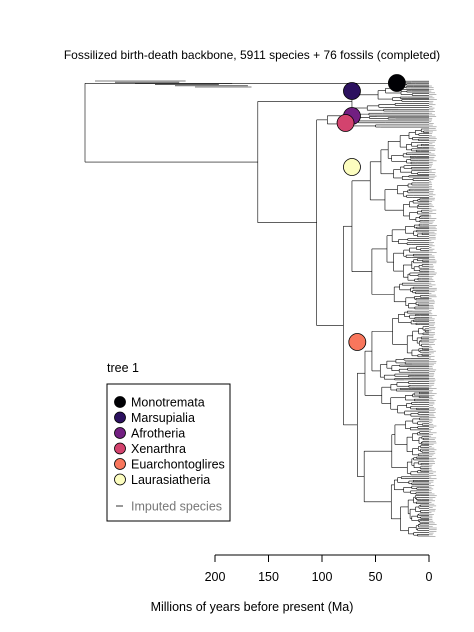 This screenshot has height=632, width=474. I want to click on clade-marker-euarchontoglires, so click(357, 342).